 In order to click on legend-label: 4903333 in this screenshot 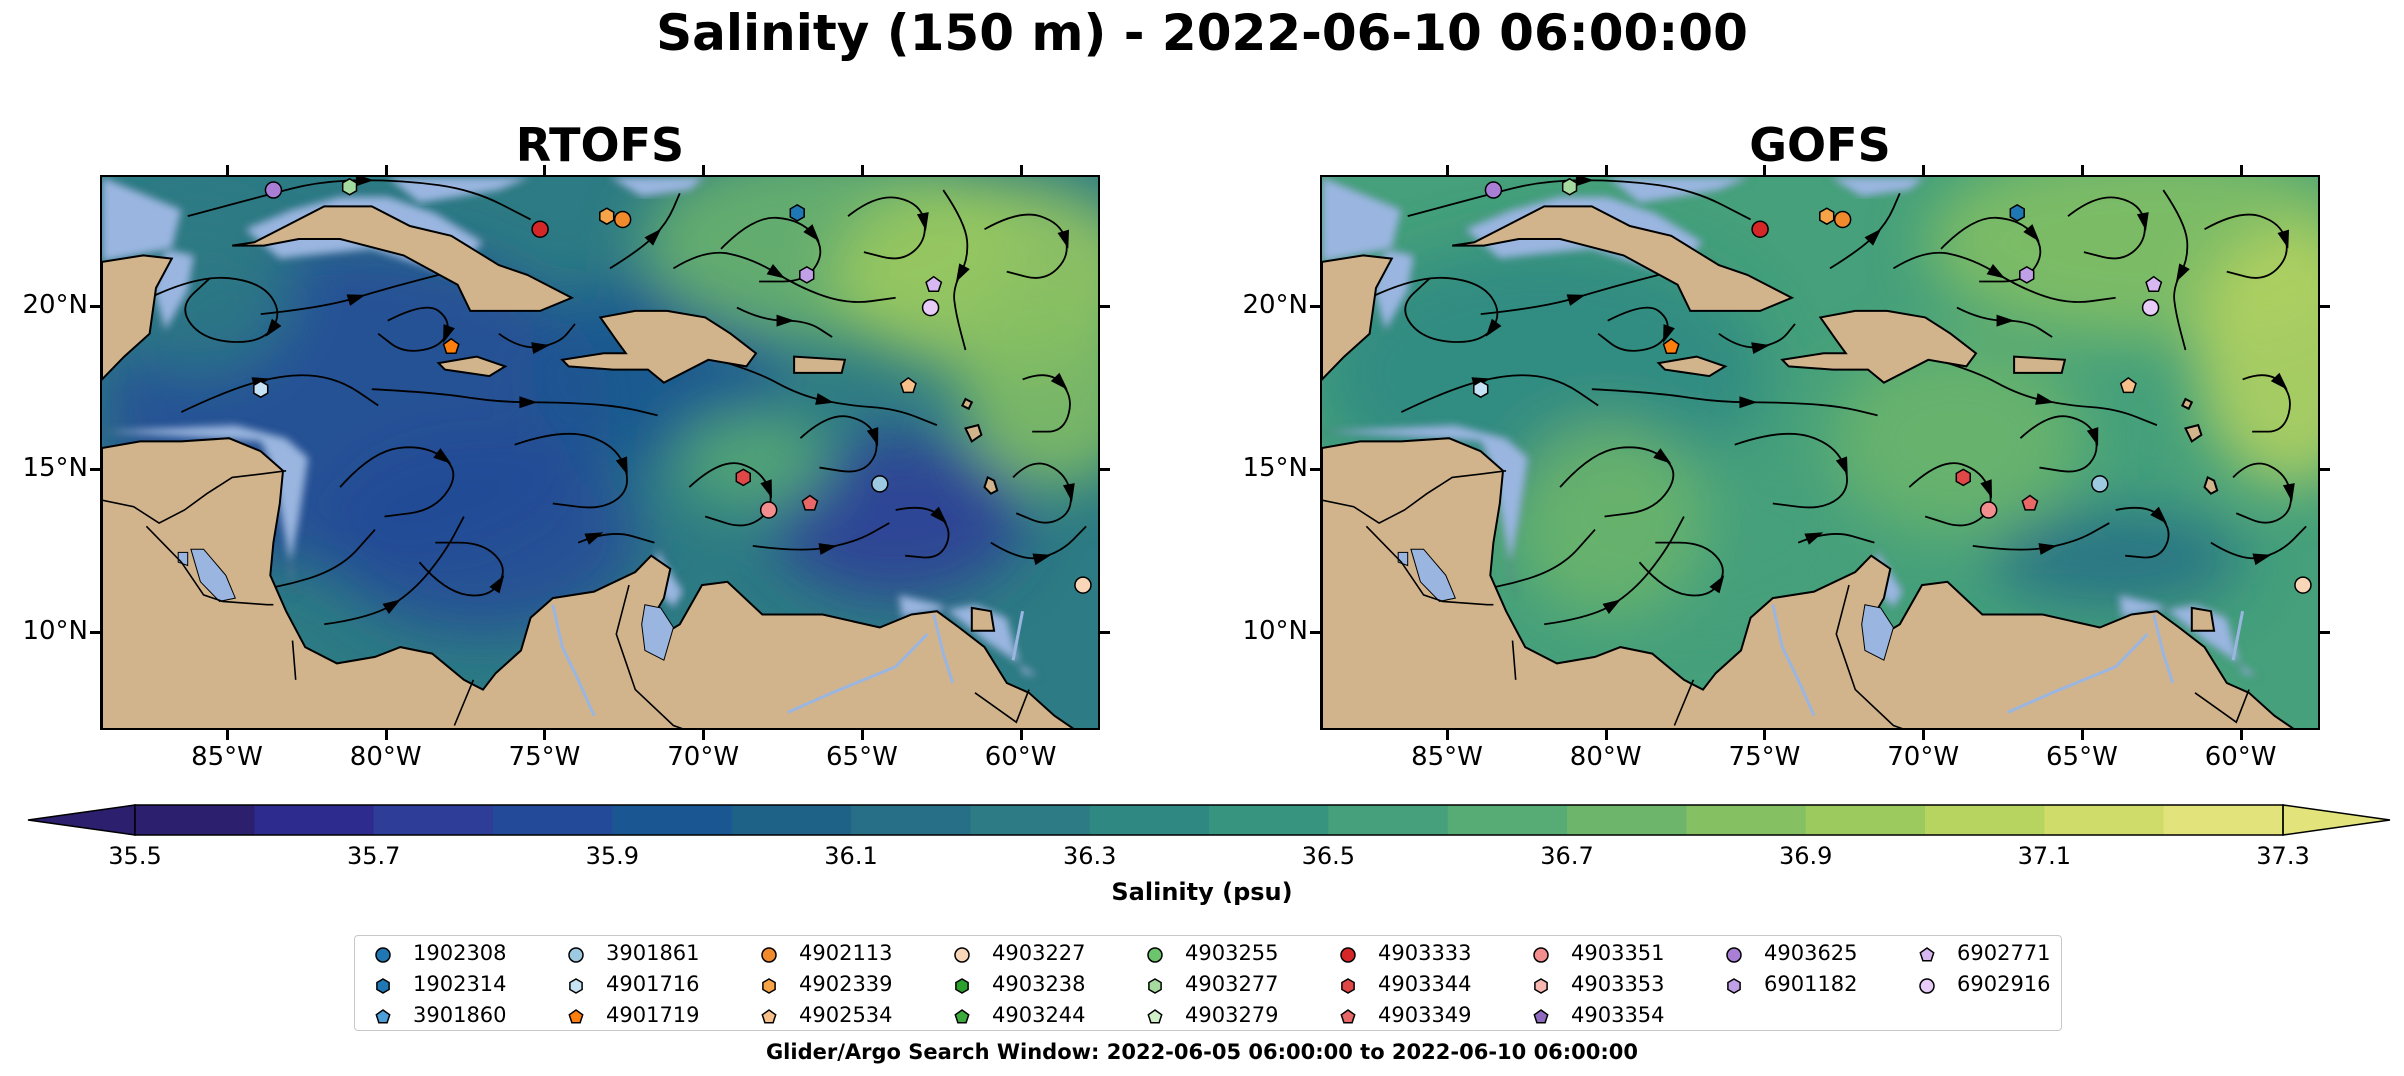, I will do `click(1425, 953)`.